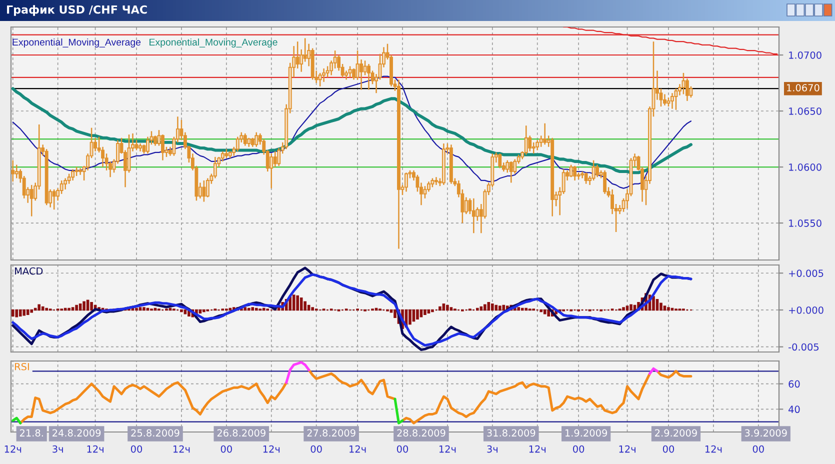 This screenshot has width=835, height=464. I want to click on y-tick-label: +0.005, so click(806, 273).